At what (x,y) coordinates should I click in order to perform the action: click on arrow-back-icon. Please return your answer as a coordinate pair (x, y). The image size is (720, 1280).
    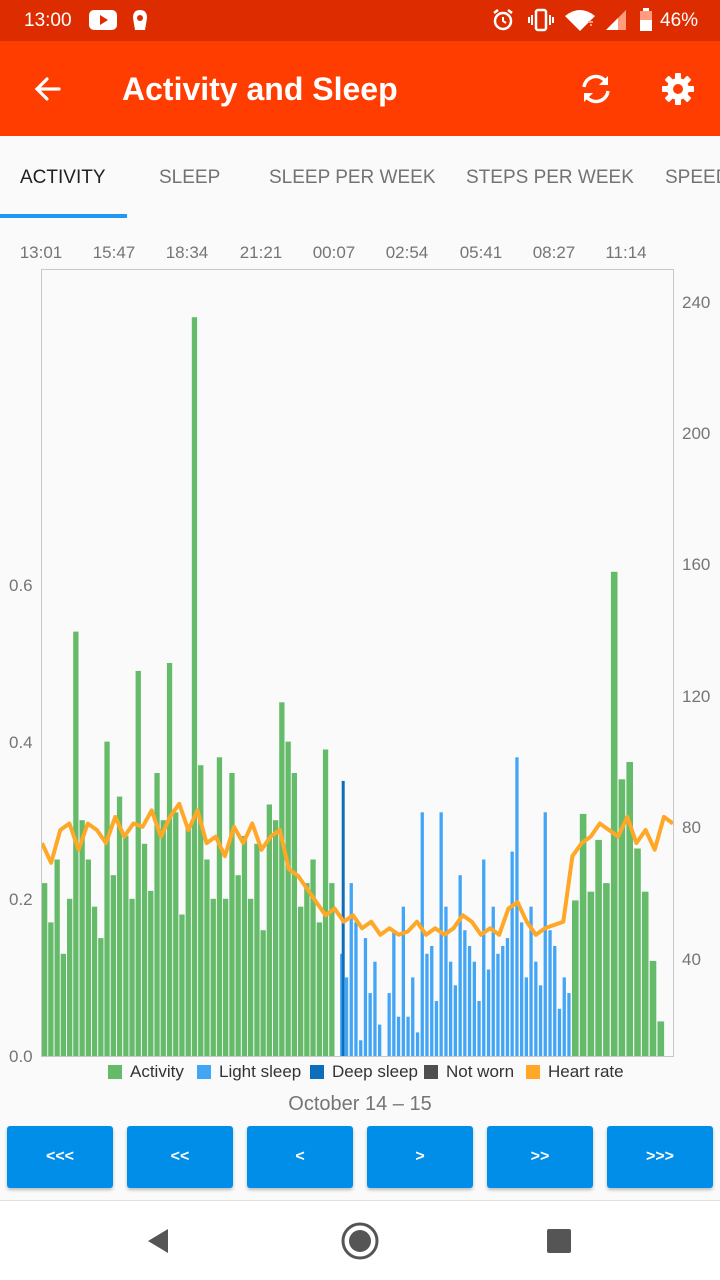
    Looking at the image, I should click on (48, 89).